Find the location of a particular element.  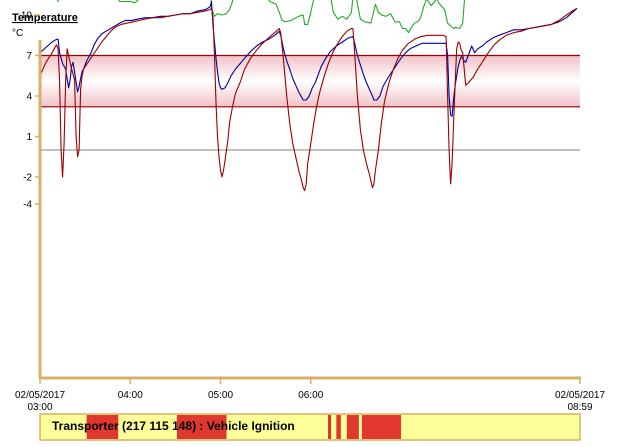

x-tick-label: 06:00 is located at coordinates (310, 395).